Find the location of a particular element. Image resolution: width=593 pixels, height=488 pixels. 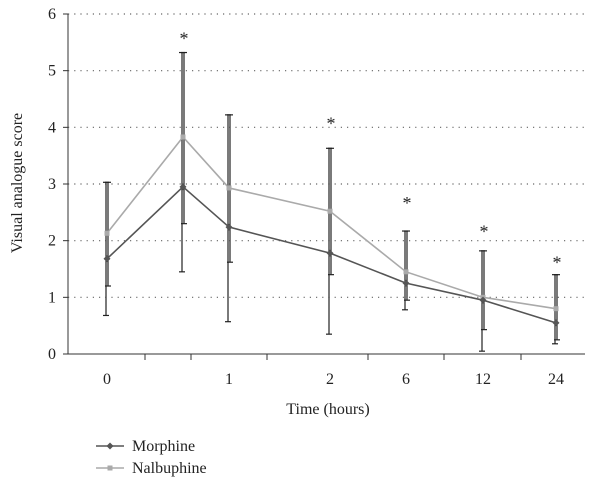

x-tick-label: 0 is located at coordinates (107, 379).